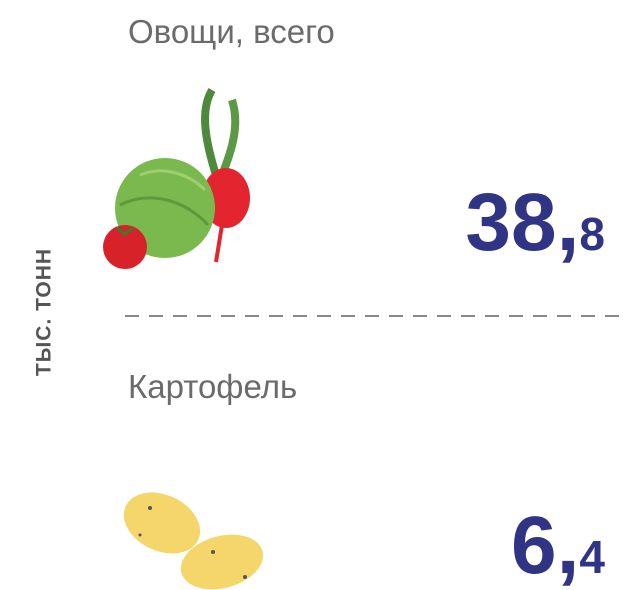 The height and width of the screenshot is (590, 623). I want to click on item-value: 6,4, so click(558, 545).